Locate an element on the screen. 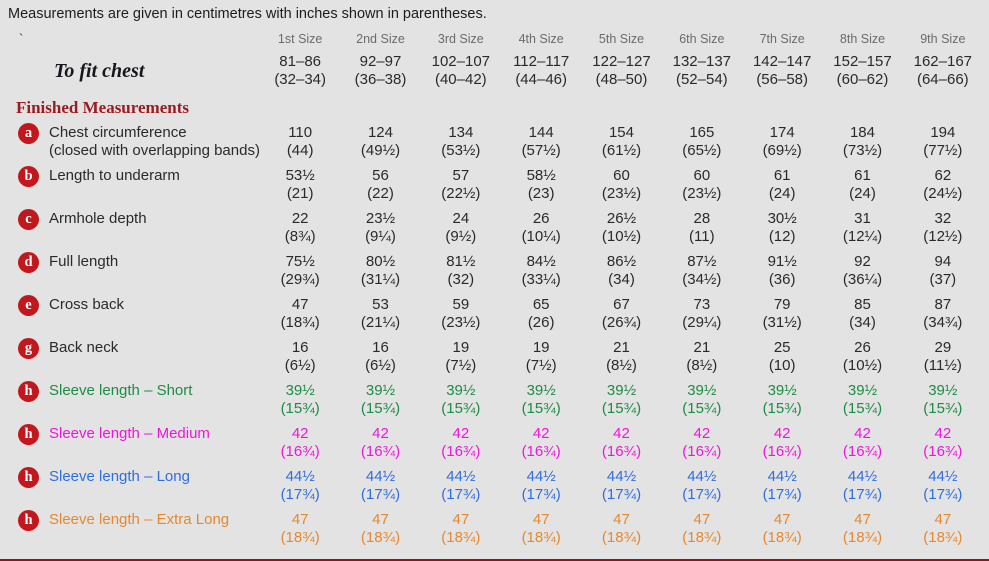  value-cell: 184 (73½) is located at coordinates (862, 142).